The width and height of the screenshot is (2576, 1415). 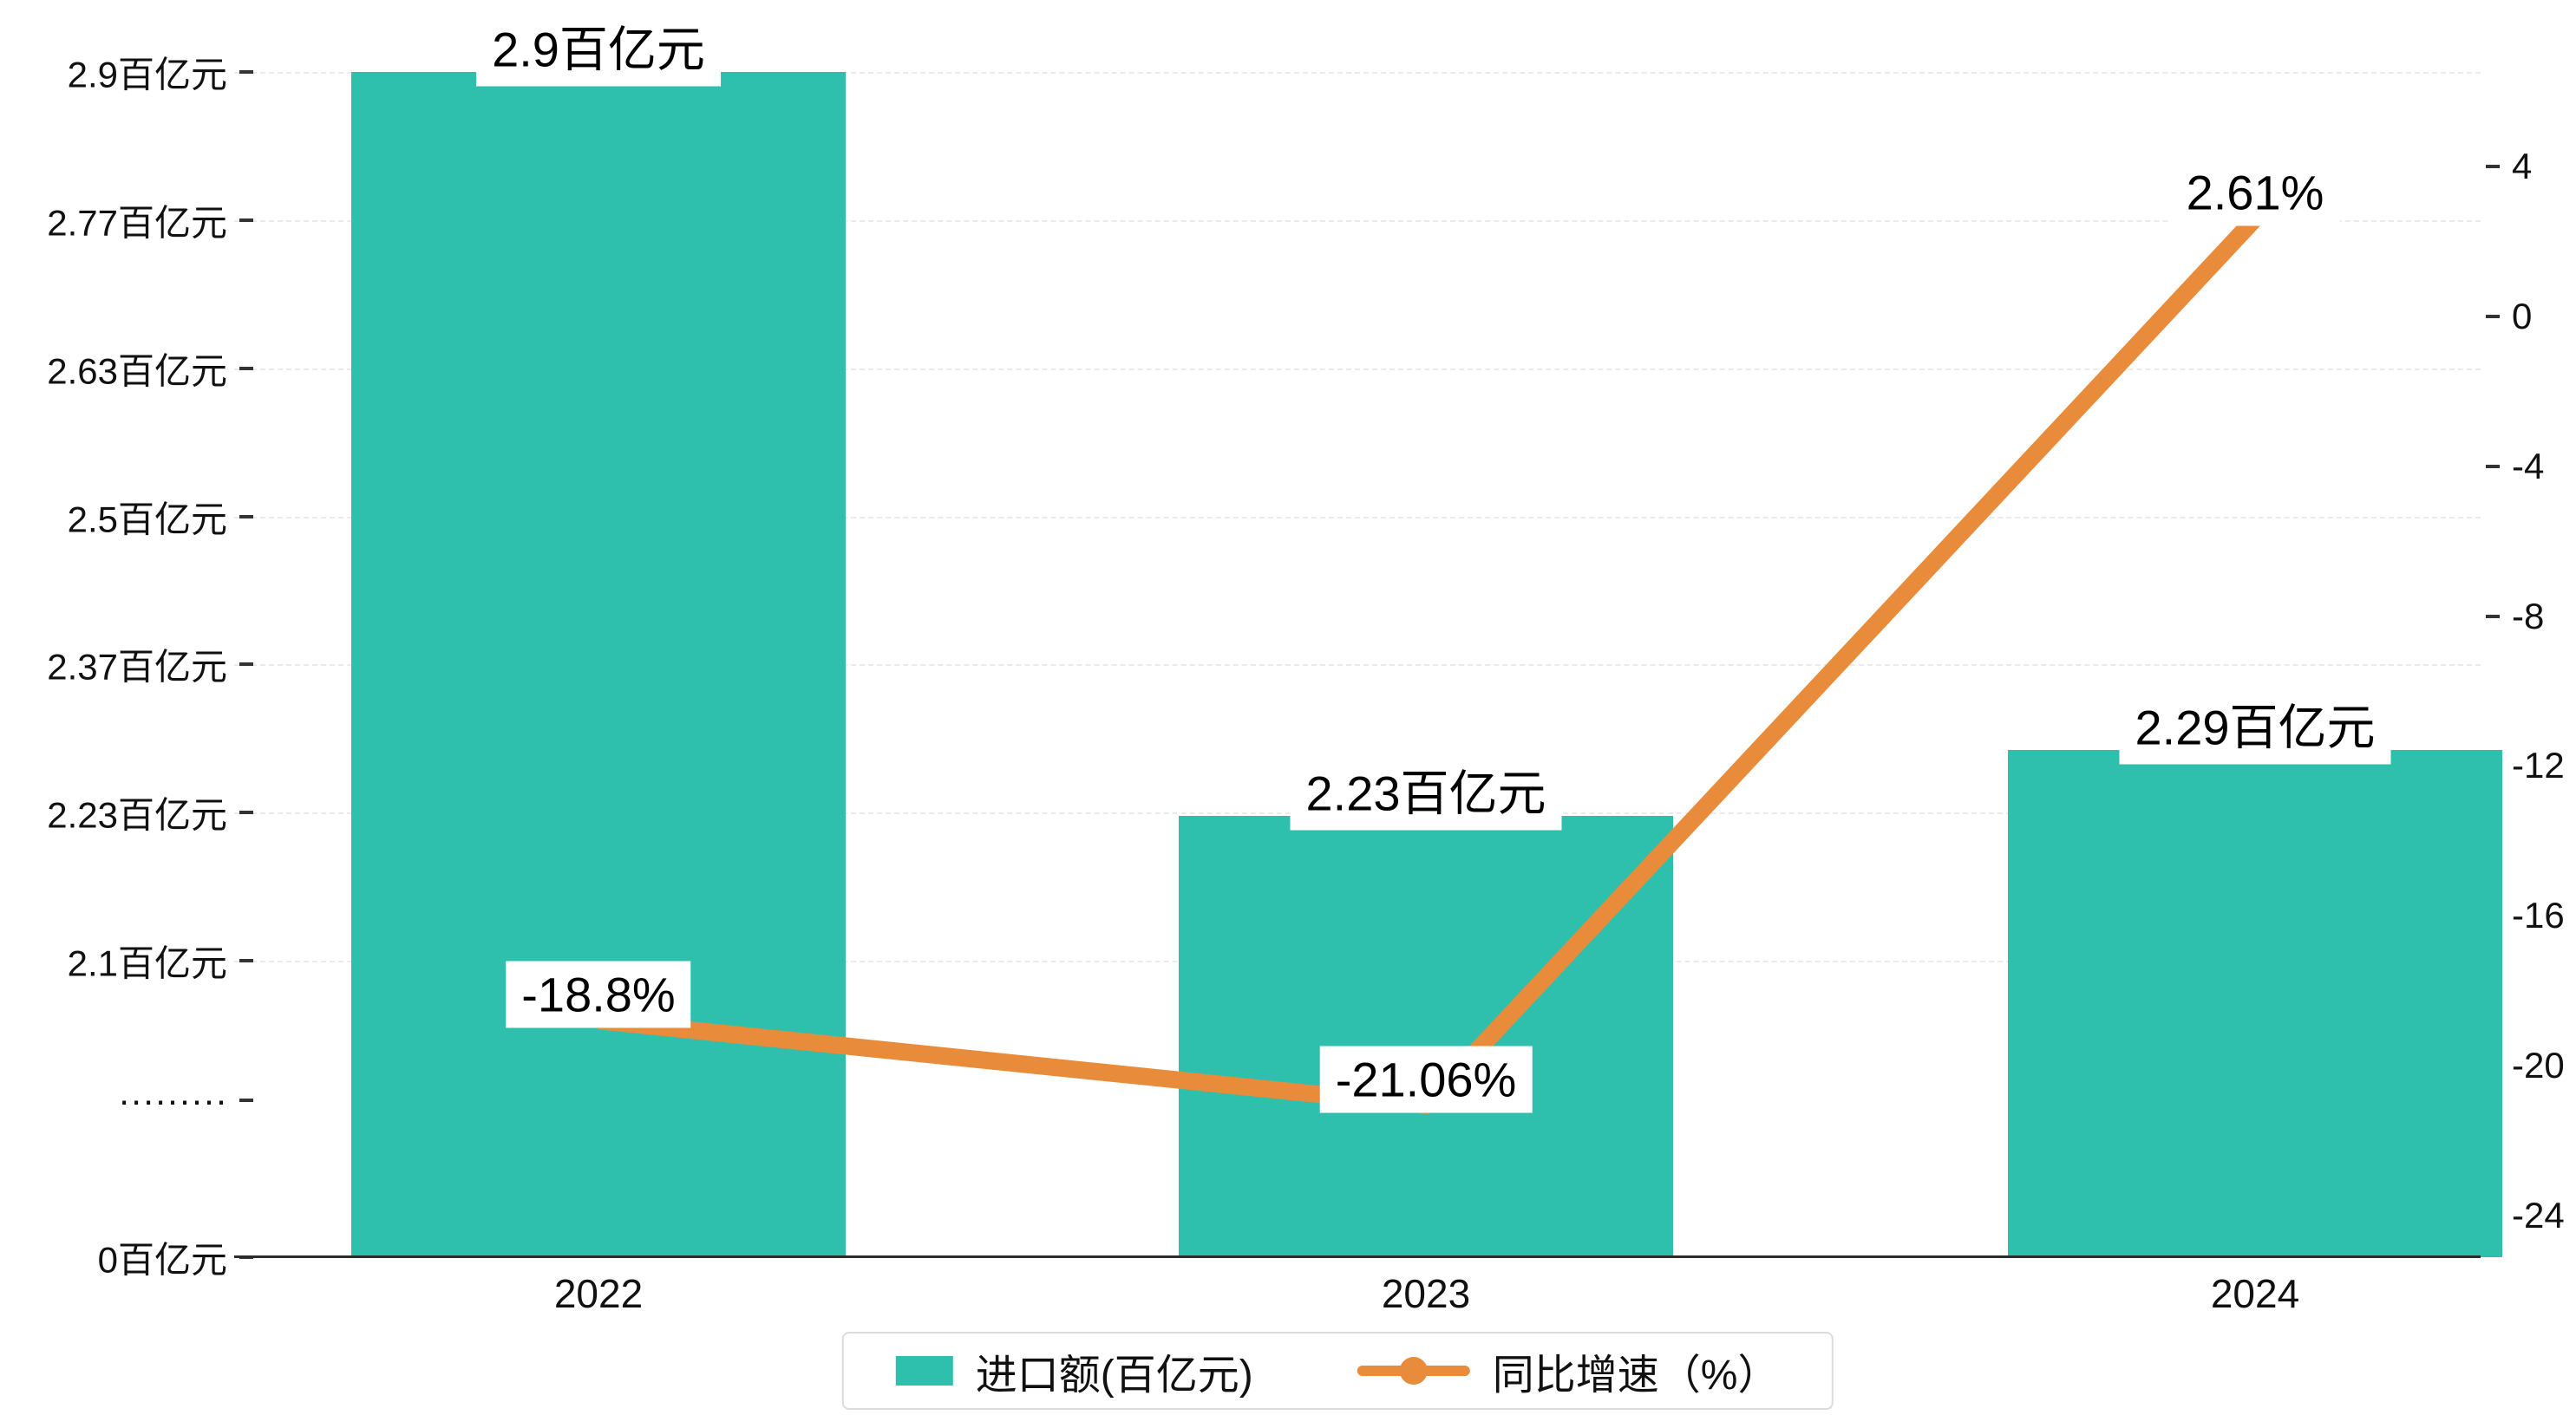 What do you see at coordinates (137, 371) in the screenshot?
I see `left-tick-label: 2.63百亿元` at bounding box center [137, 371].